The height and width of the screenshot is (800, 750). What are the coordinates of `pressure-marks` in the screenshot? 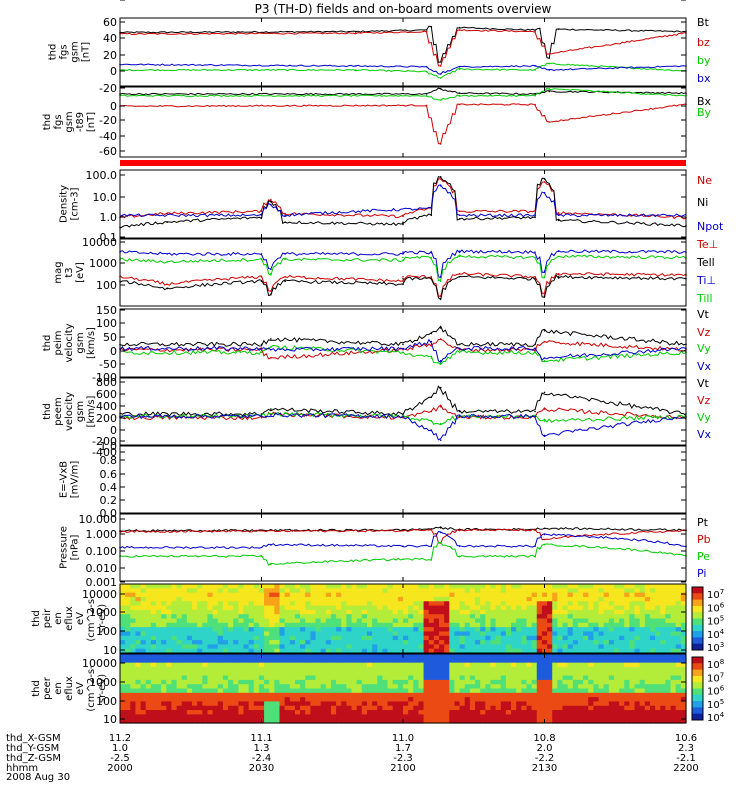 It's located at (403, 546).